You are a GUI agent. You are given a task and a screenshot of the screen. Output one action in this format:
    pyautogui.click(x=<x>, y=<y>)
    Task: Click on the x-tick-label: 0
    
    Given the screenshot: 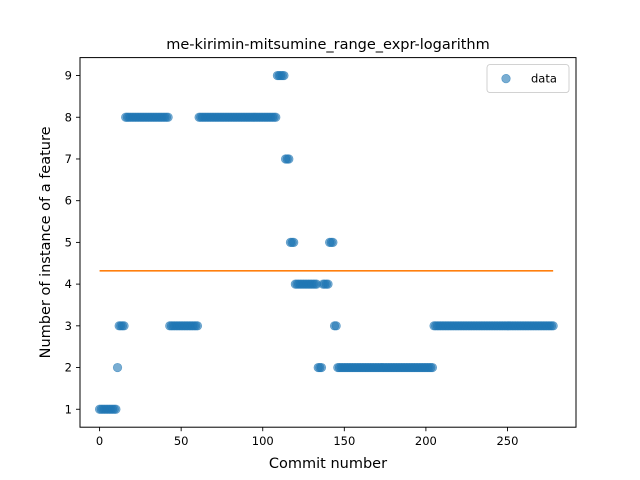 What is the action you would take?
    pyautogui.click(x=99, y=441)
    